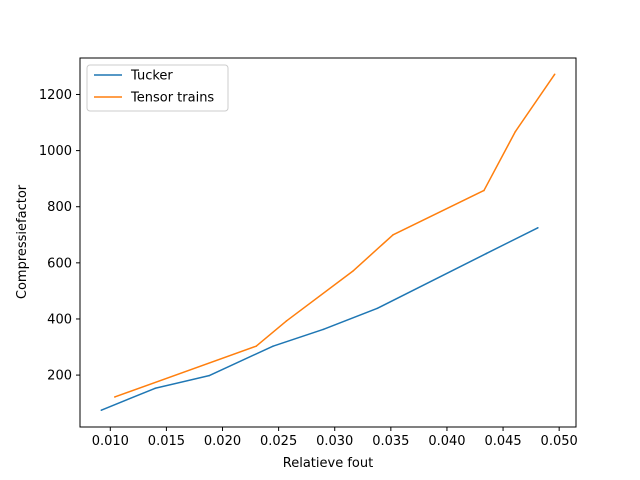 Image resolution: width=640 pixels, height=480 pixels. What do you see at coordinates (22, 241) in the screenshot?
I see `y-axis-label: Compressiefactor` at bounding box center [22, 241].